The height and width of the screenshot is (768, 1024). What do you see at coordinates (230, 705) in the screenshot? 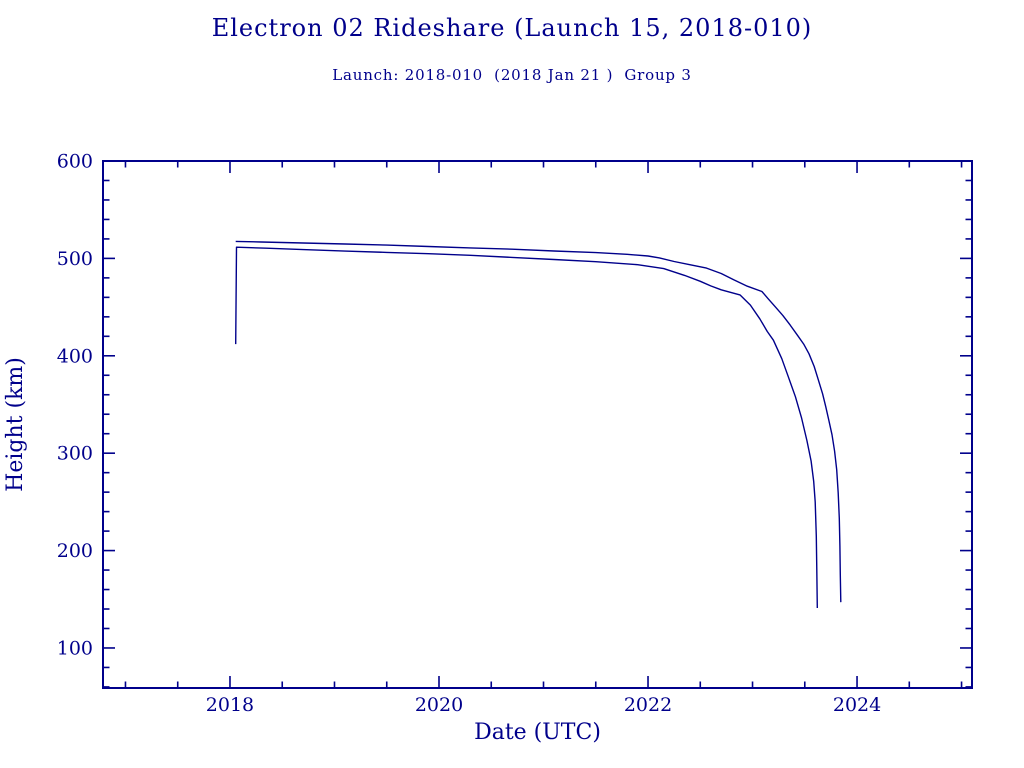
I see `x-tick-label: 2018` at bounding box center [230, 705].